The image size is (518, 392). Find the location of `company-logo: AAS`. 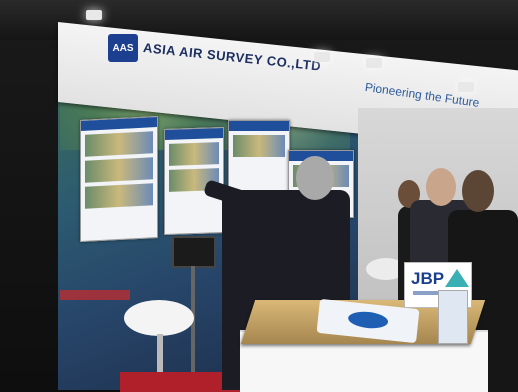

company-logo: AAS is located at coordinates (123, 48).